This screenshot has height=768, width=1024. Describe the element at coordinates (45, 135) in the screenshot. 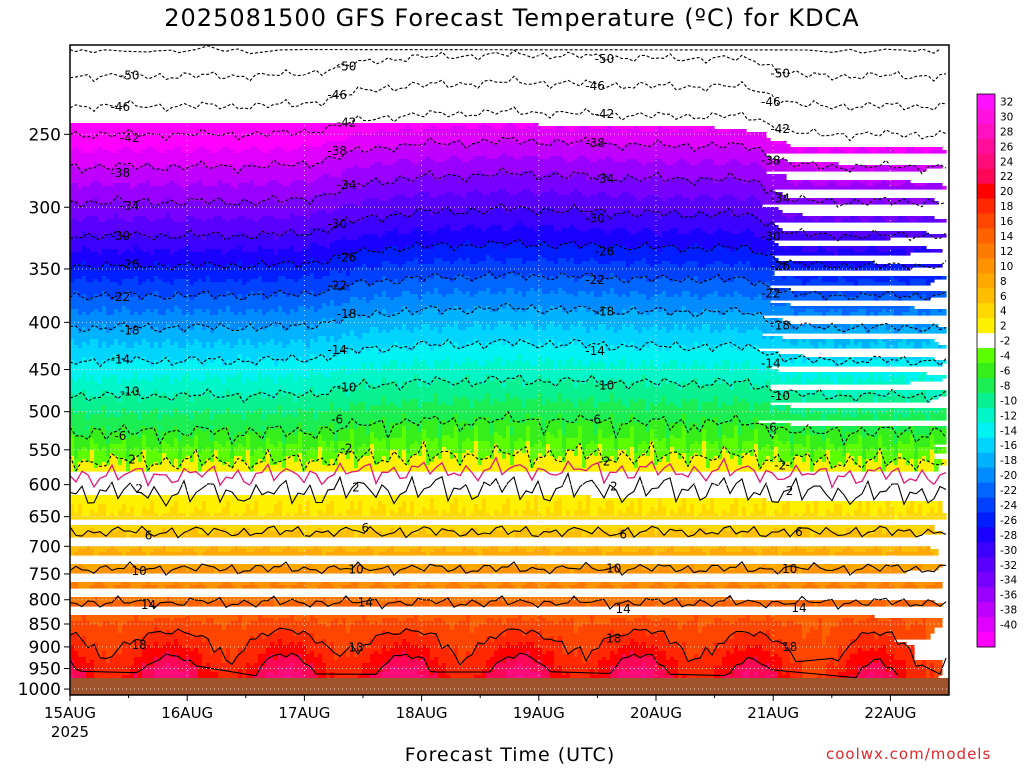

I see `y-tick-label: 250` at that location.